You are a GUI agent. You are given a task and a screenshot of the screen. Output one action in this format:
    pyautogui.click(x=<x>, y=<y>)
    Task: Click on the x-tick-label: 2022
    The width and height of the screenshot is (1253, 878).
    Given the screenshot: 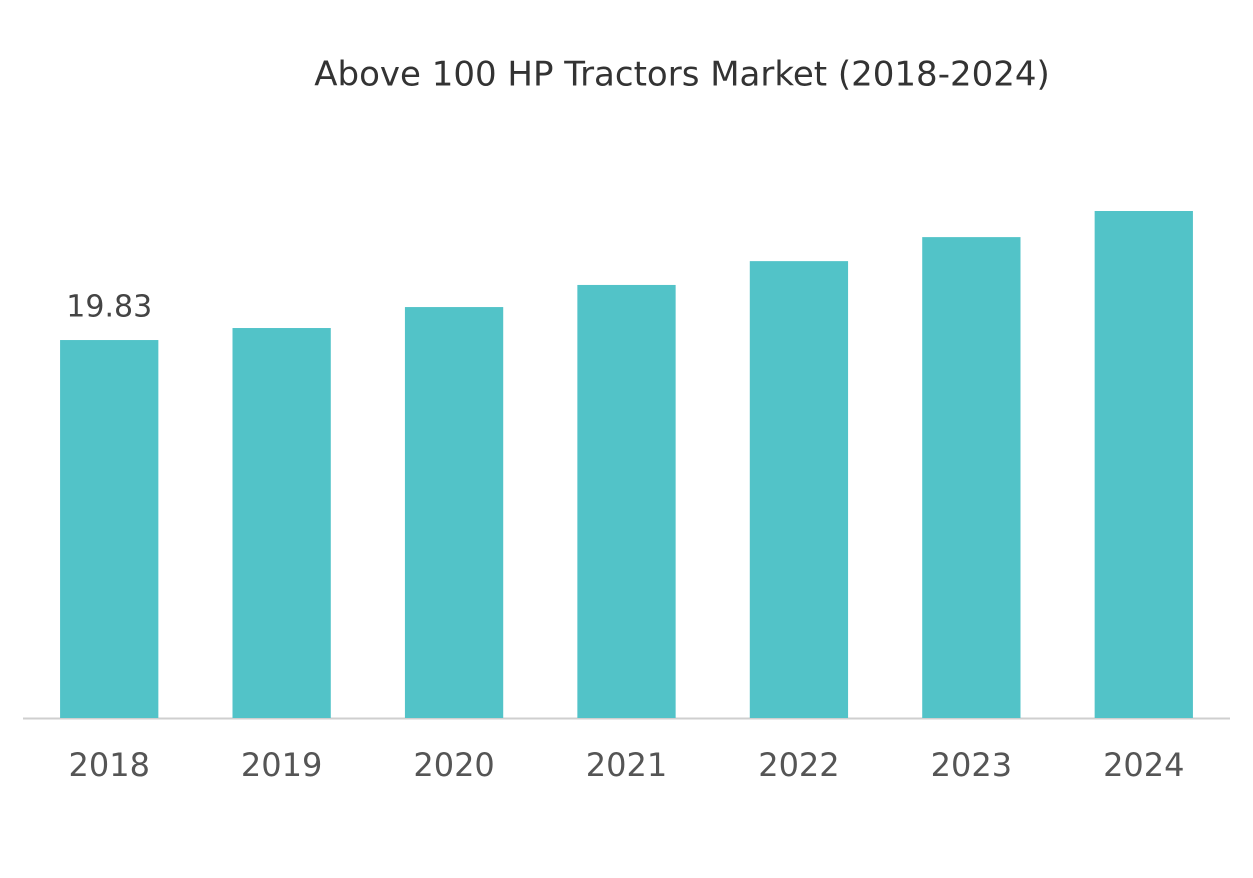 What is the action you would take?
    pyautogui.click(x=798, y=765)
    